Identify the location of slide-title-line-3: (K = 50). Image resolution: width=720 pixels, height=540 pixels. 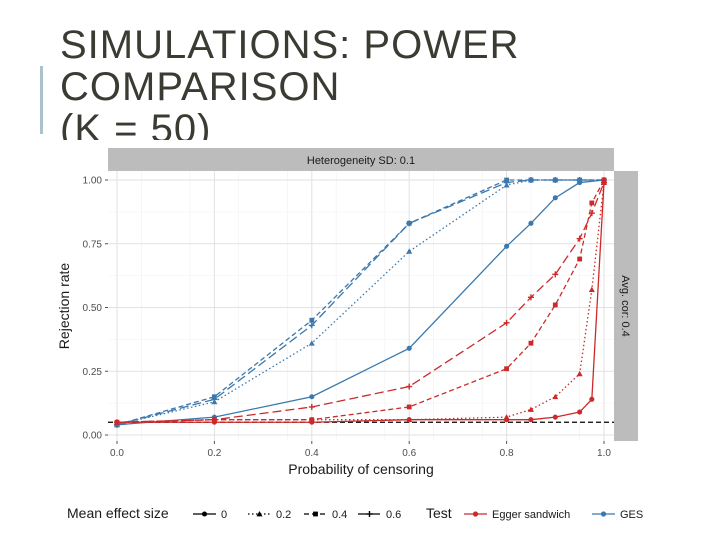
(136, 123).